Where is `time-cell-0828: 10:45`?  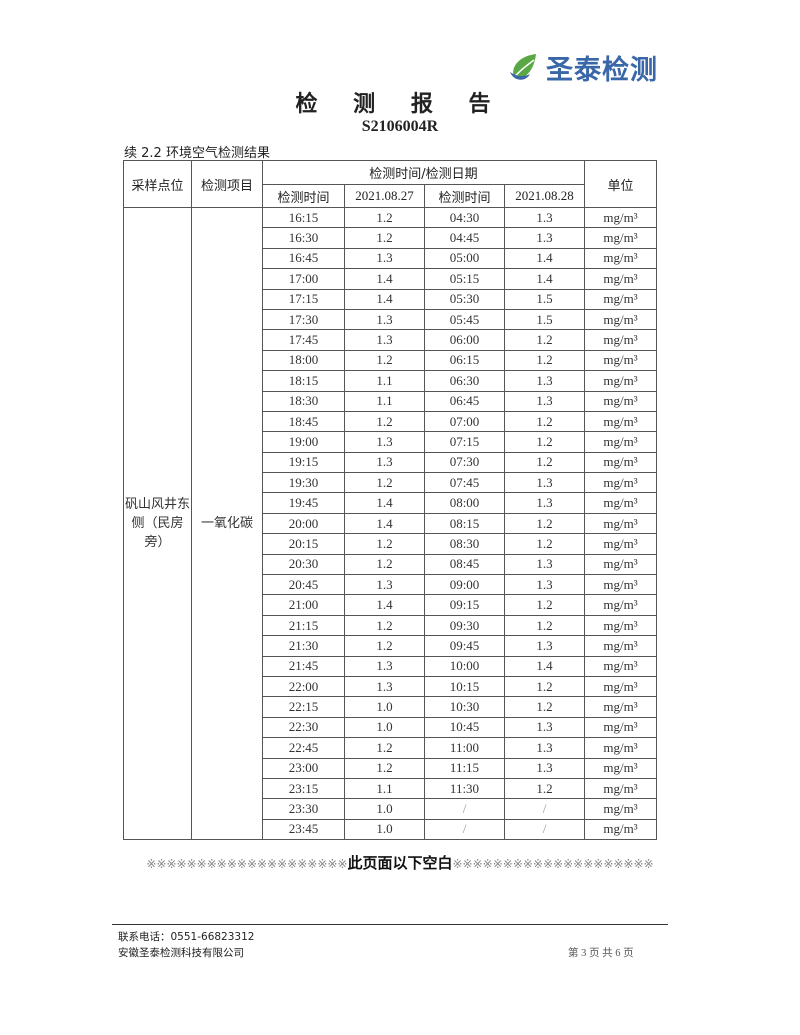
time-cell-0828: 10:45 is located at coordinates (464, 727).